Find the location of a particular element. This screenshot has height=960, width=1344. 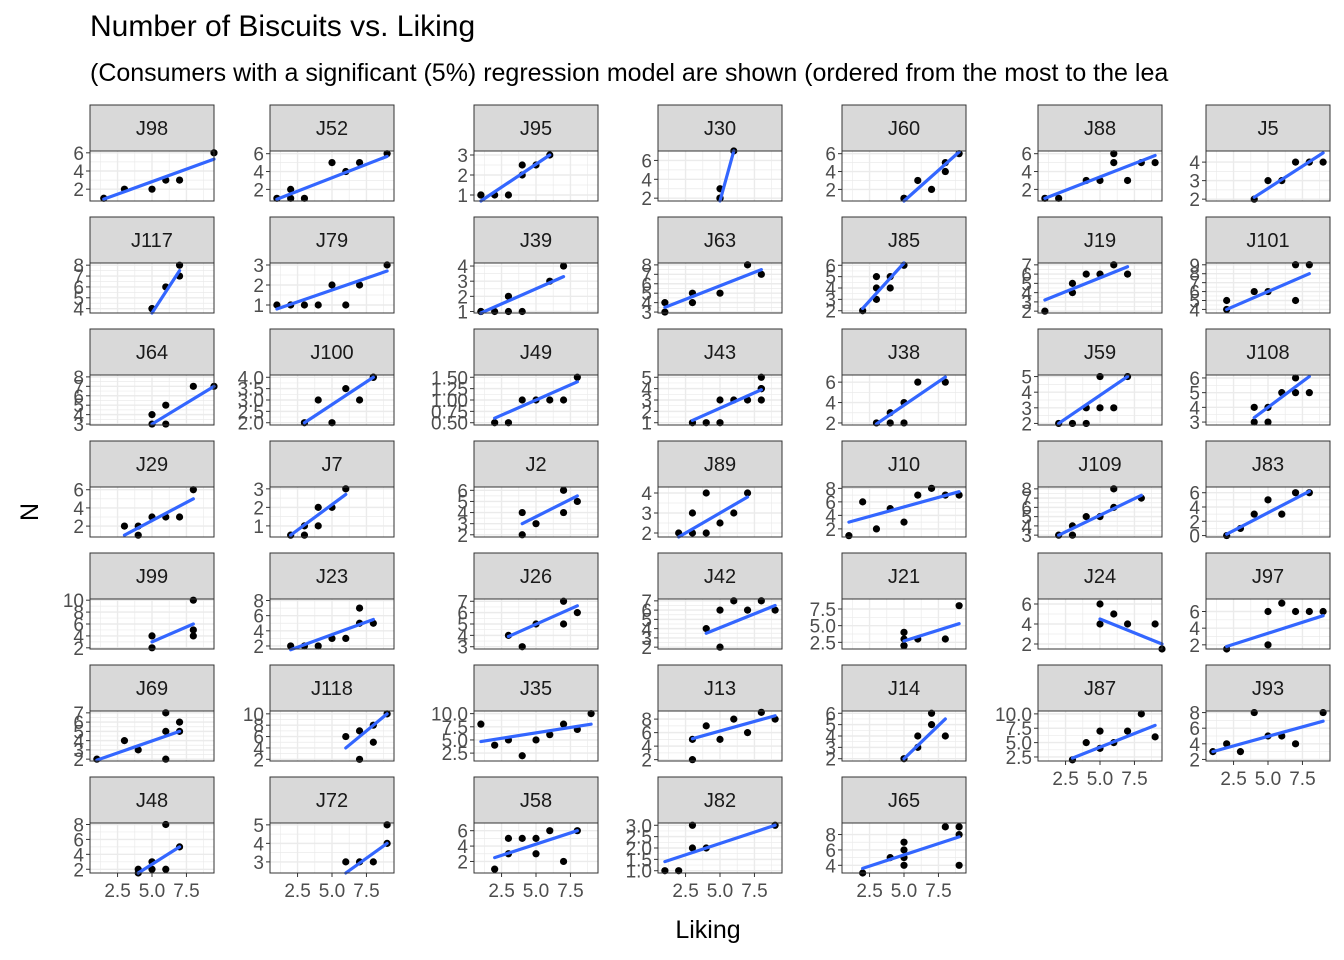

x-tick-label: 2.5 is located at coordinates (1065, 779).